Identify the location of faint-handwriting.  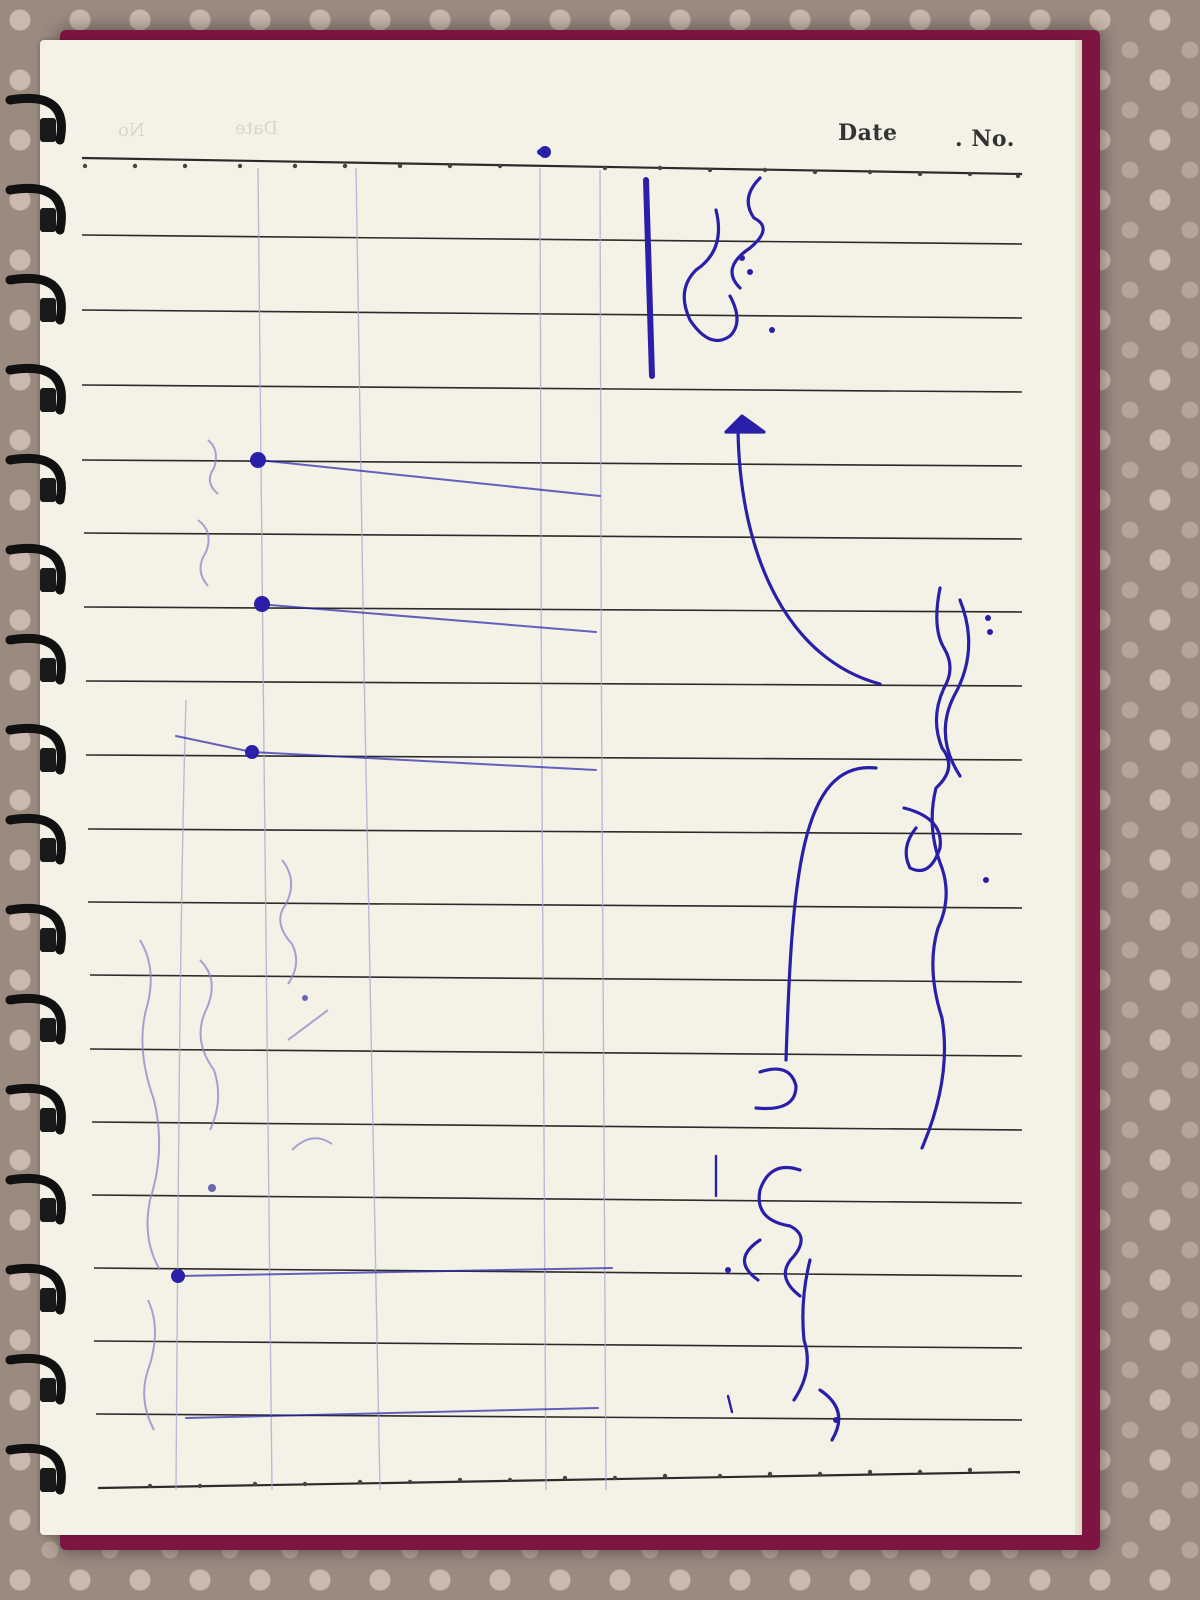
(236, 935).